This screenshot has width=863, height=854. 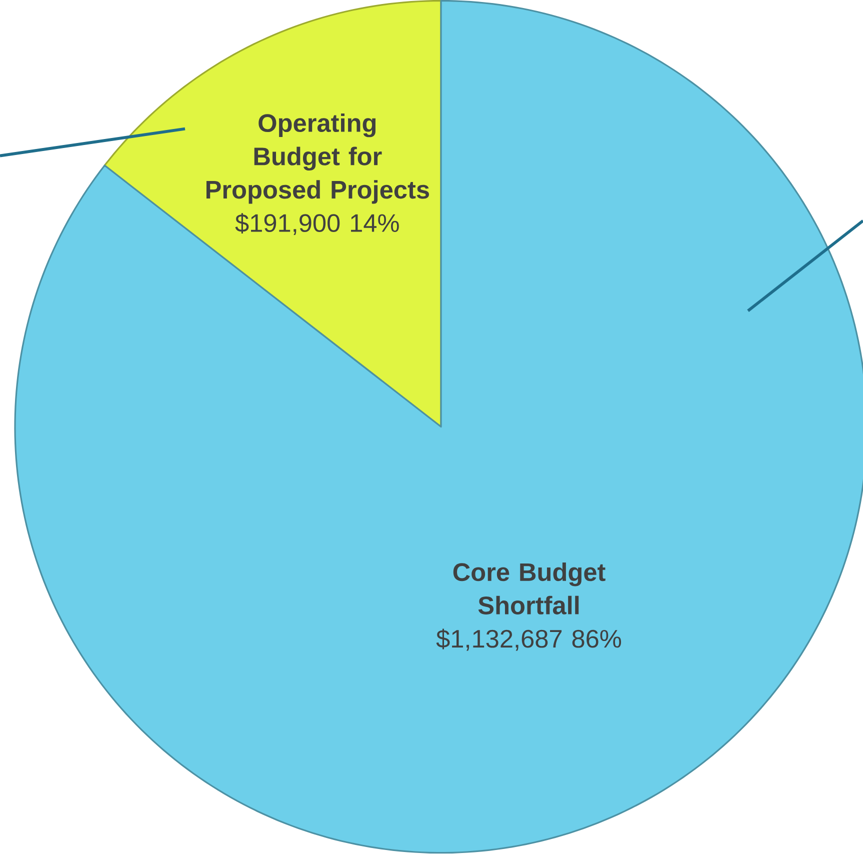 What do you see at coordinates (529, 639) in the screenshot?
I see `data-label: $1,132,687 86%` at bounding box center [529, 639].